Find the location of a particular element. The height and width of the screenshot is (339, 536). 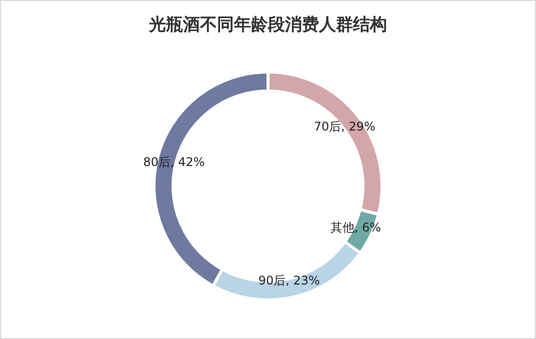

slice-label: 80后, 42% is located at coordinates (174, 161).